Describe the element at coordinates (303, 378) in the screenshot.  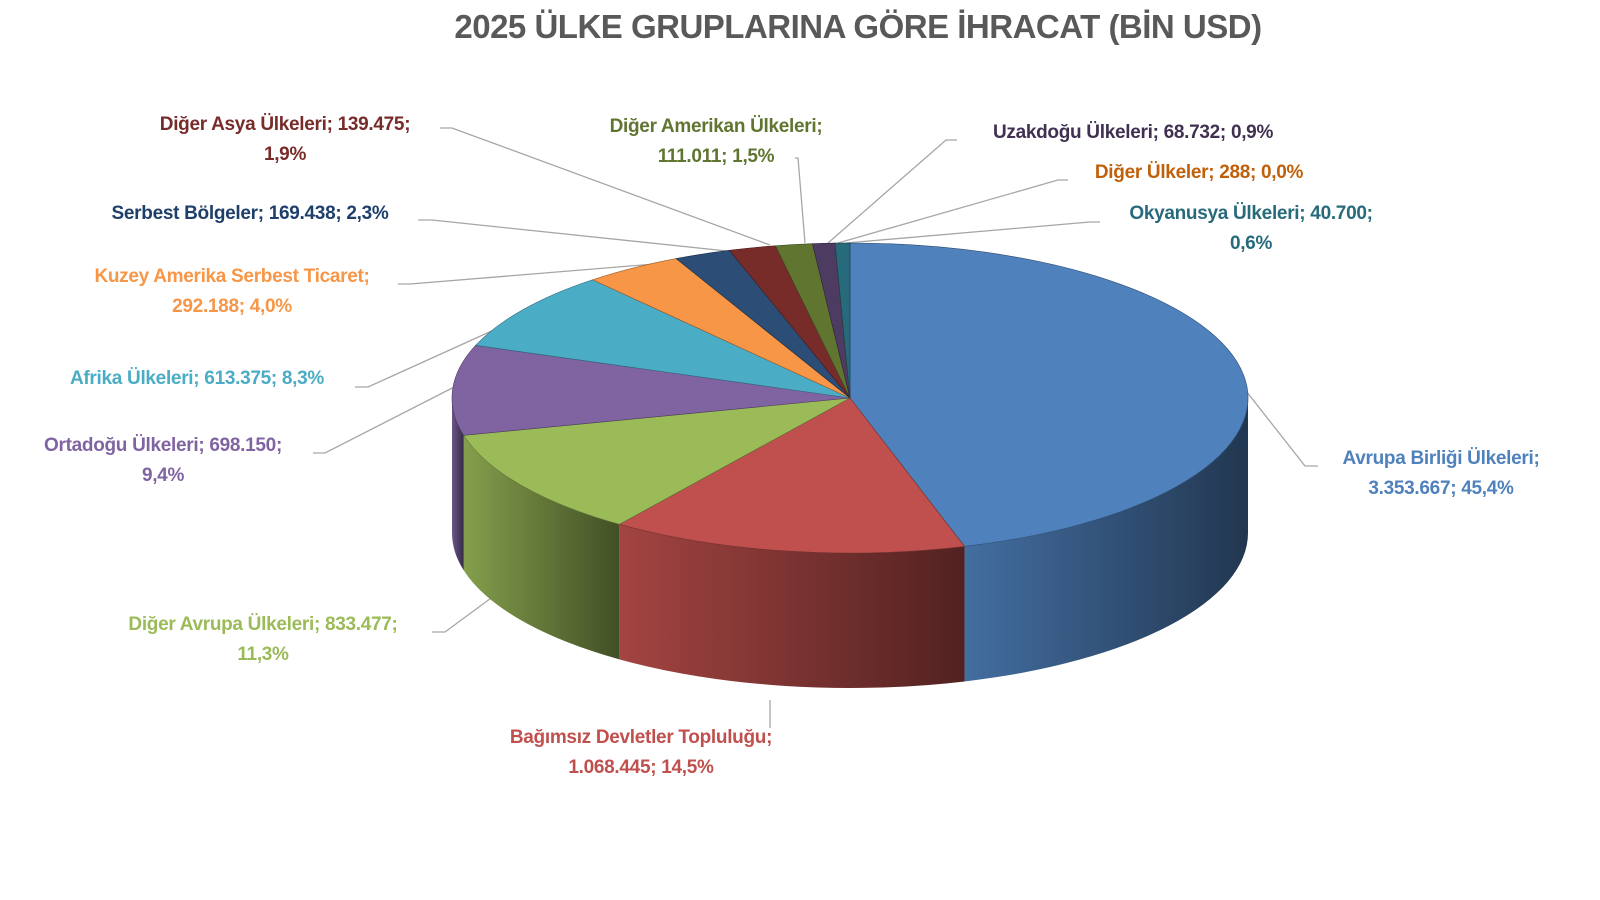
I see `label-percent: 8,3%` at that location.